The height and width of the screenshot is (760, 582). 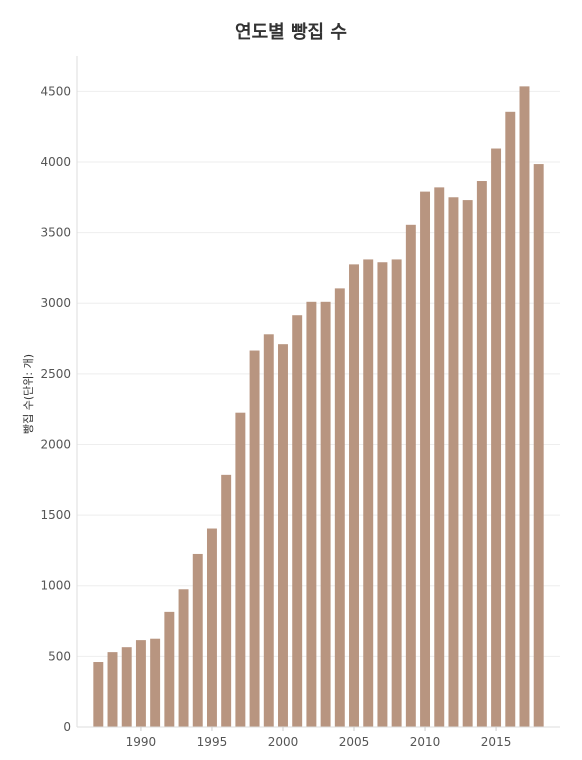 What do you see at coordinates (55, 374) in the screenshot?
I see `y-tick-label: 2500` at bounding box center [55, 374].